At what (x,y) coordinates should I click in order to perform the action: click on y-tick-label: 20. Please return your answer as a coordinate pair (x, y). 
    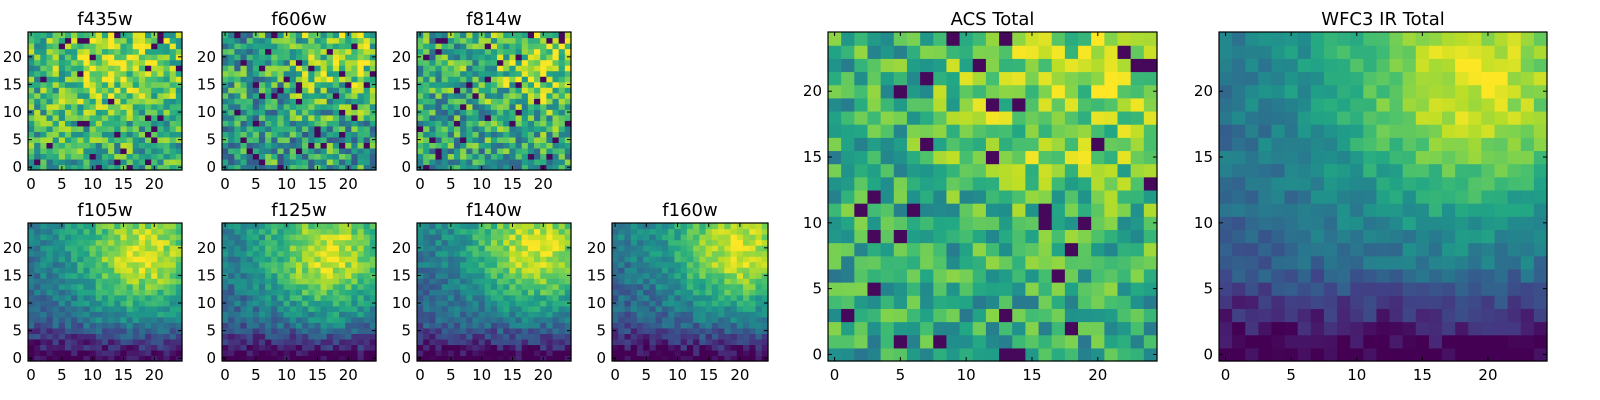
    Looking at the image, I should click on (12, 57).